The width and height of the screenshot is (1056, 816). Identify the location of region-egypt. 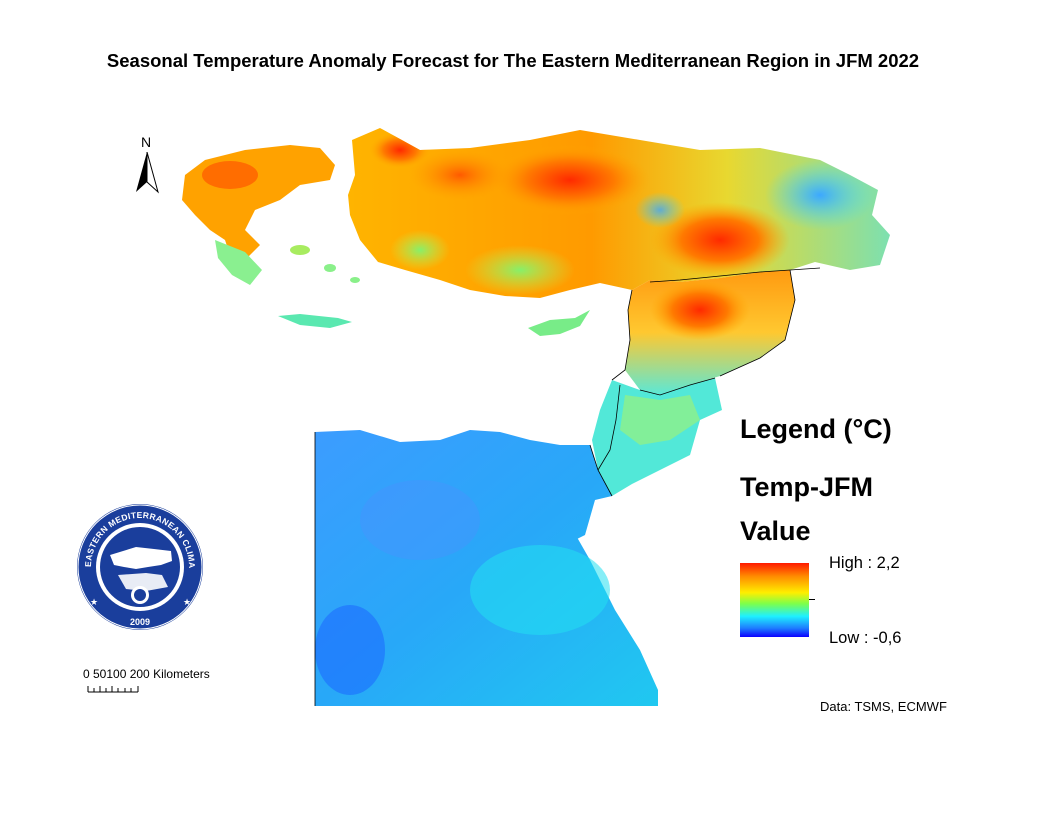
(486, 568).